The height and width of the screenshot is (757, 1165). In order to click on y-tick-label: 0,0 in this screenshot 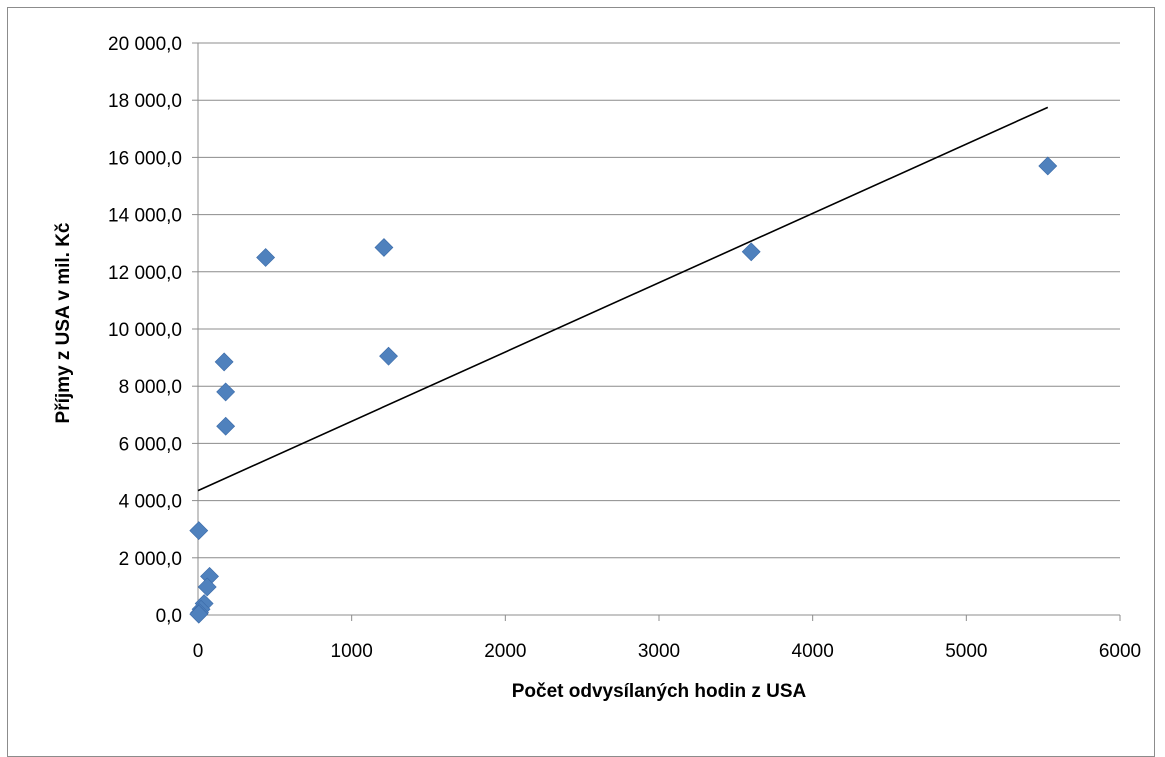, I will do `click(169, 616)`.